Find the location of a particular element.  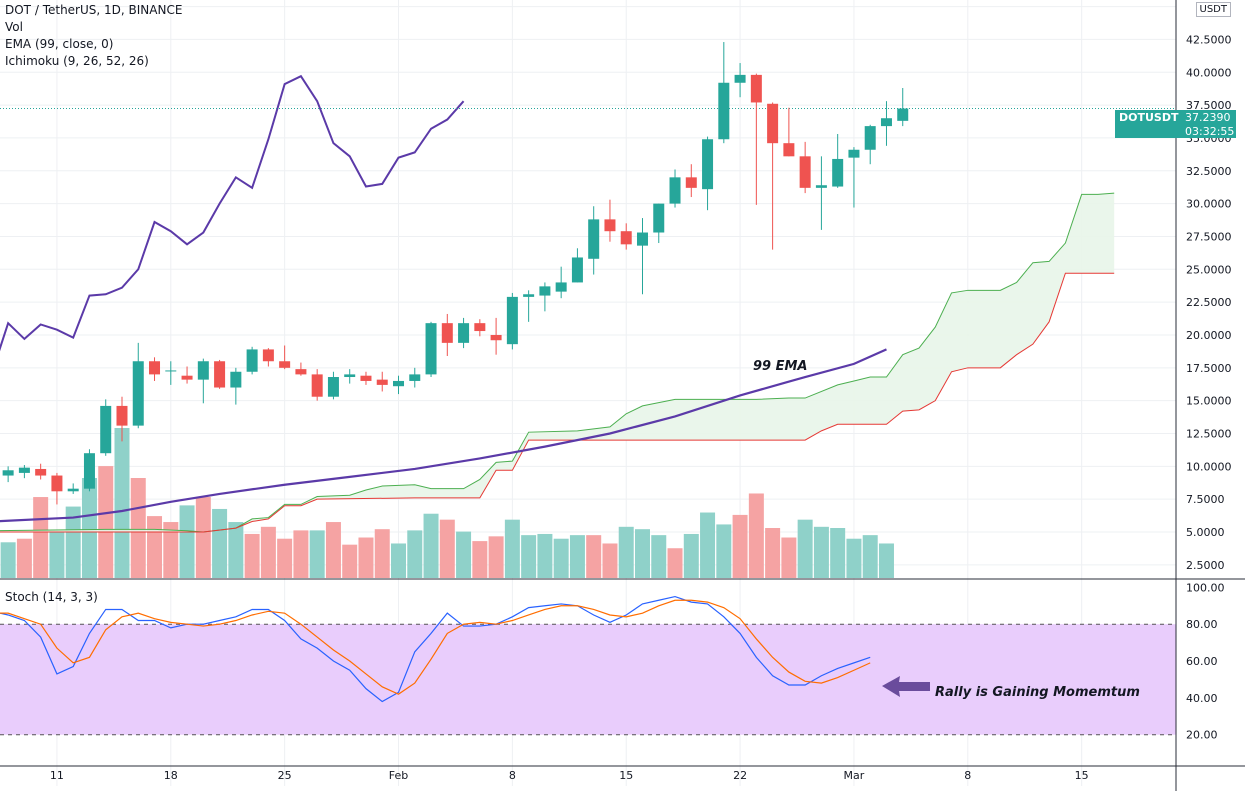

price-tick-15: 40.0000 is located at coordinates (1209, 72).